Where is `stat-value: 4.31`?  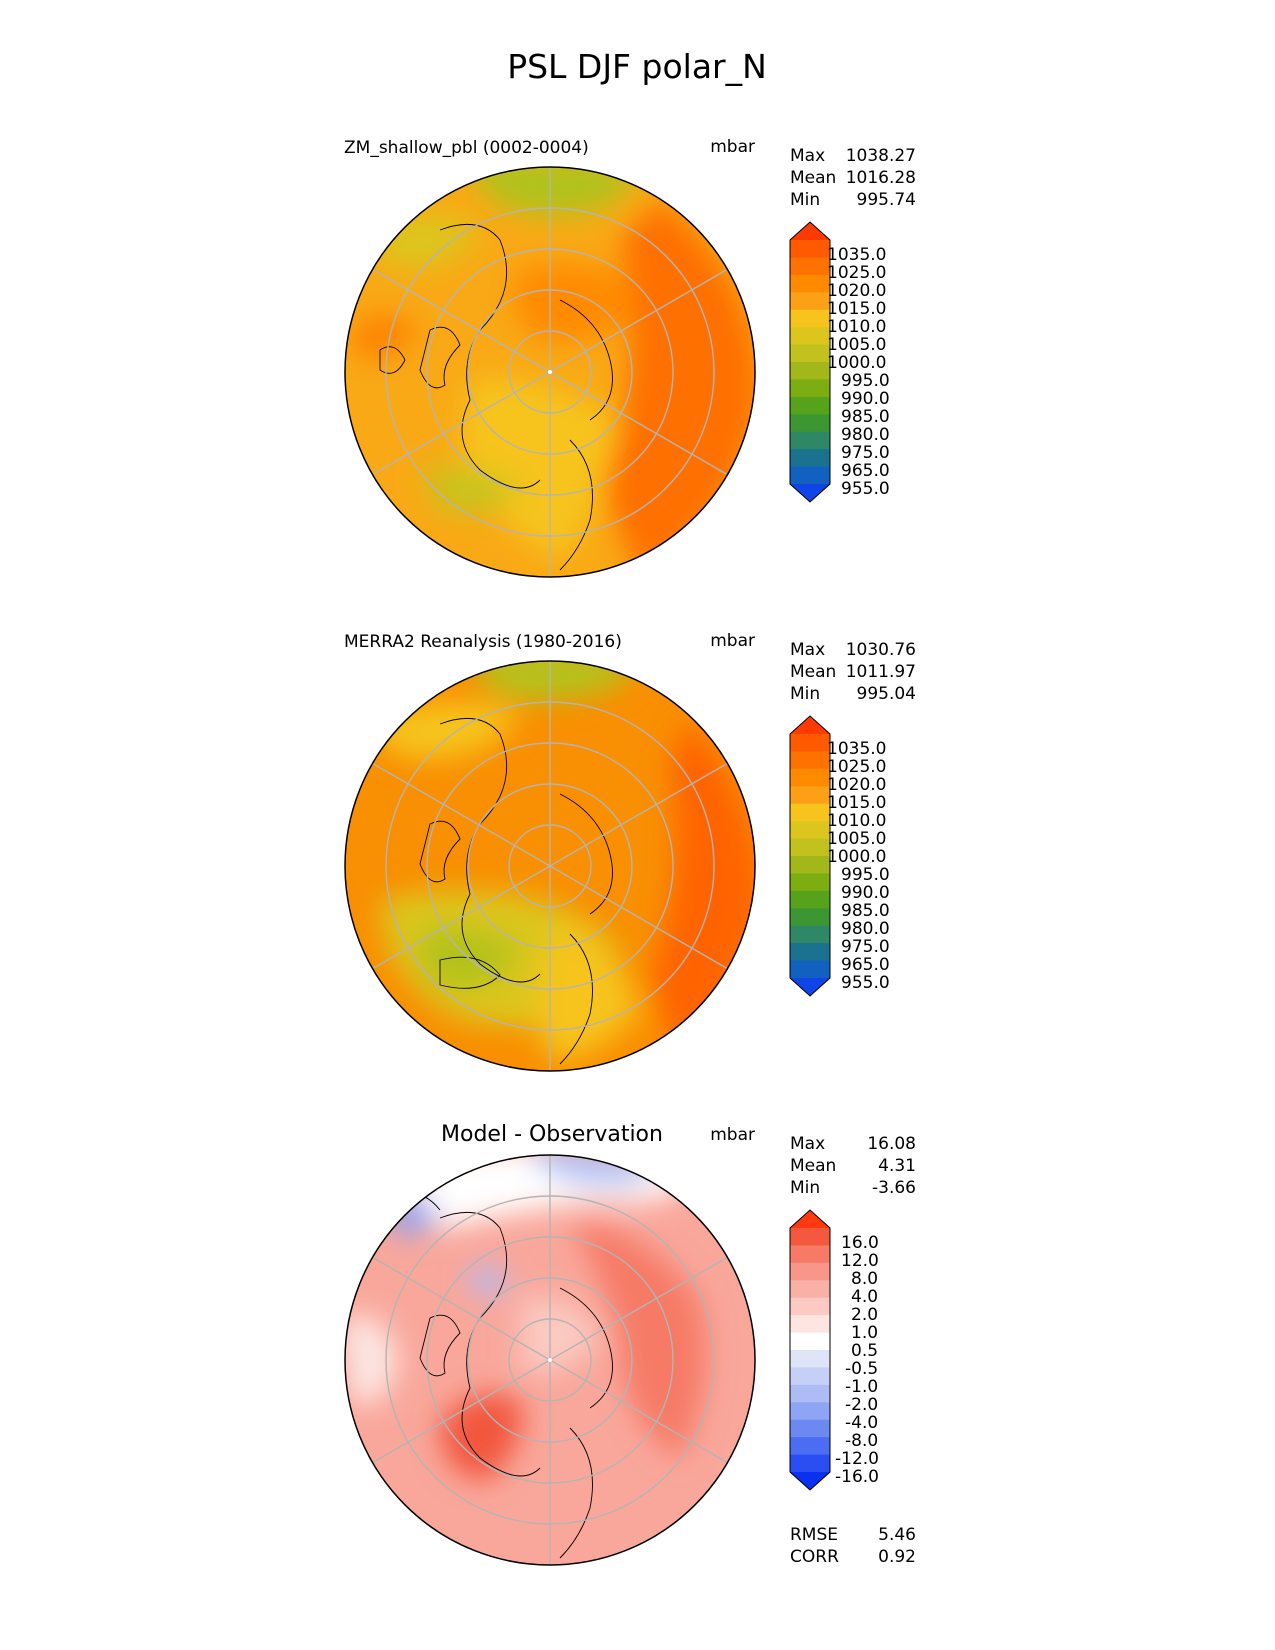 stat-value: 4.31 is located at coordinates (897, 1166).